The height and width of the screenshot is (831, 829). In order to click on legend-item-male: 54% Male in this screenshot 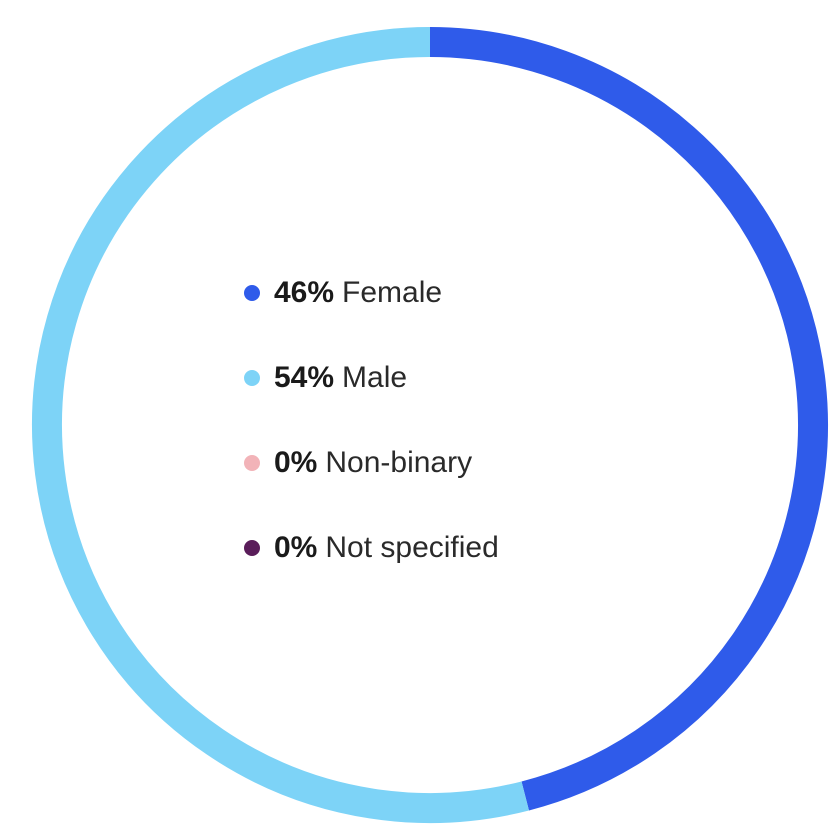, I will do `click(371, 378)`.